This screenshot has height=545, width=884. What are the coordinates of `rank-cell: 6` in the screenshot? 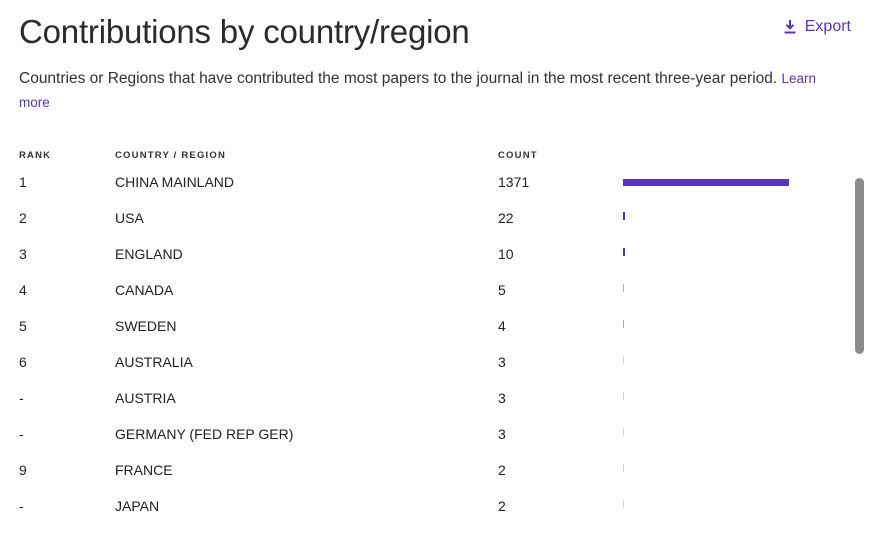 It's located at (23, 362).